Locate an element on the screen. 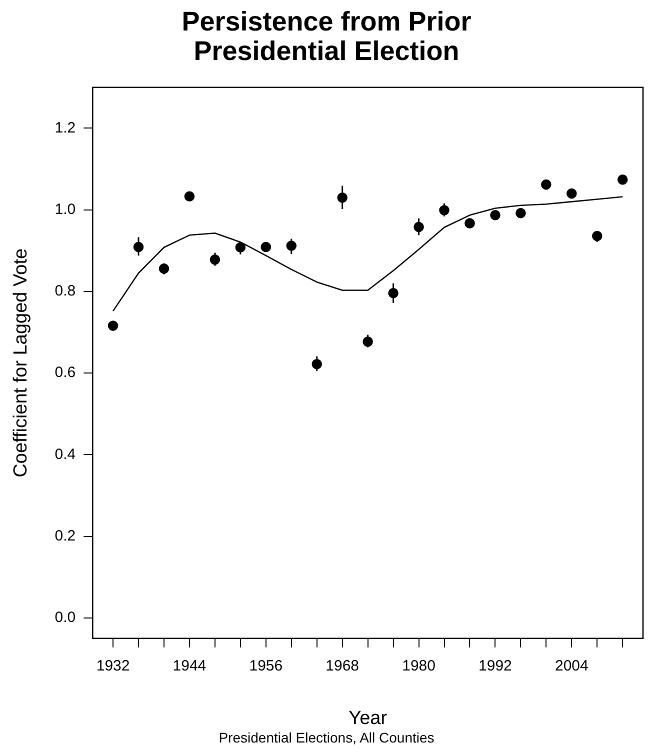 This screenshot has height=755, width=651. y-tick-label: 0.4 is located at coordinates (65, 454).